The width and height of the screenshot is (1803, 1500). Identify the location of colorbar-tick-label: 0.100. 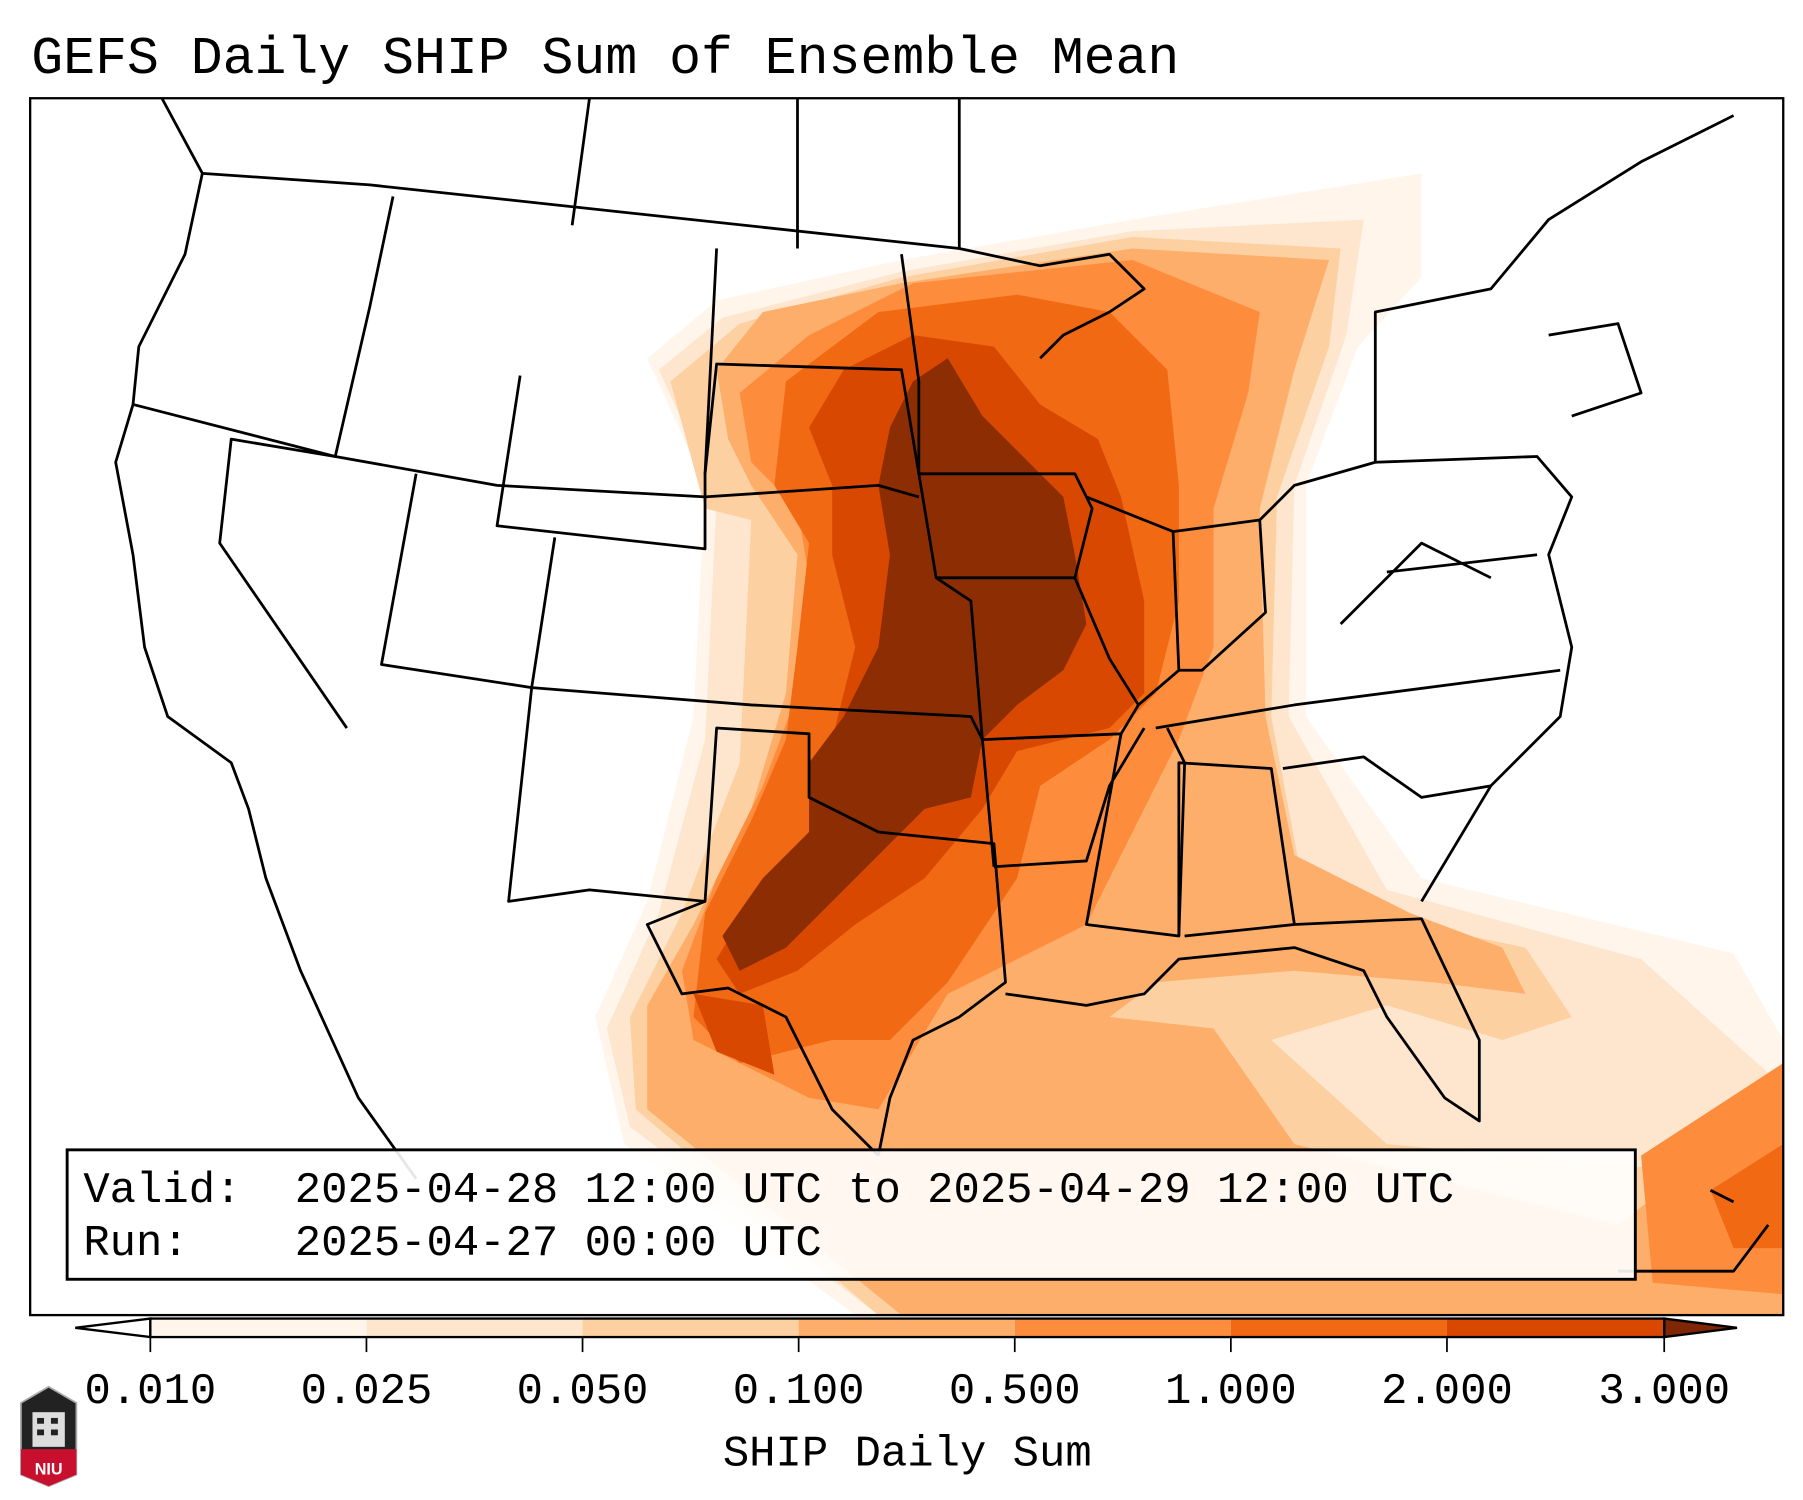
(799, 1392).